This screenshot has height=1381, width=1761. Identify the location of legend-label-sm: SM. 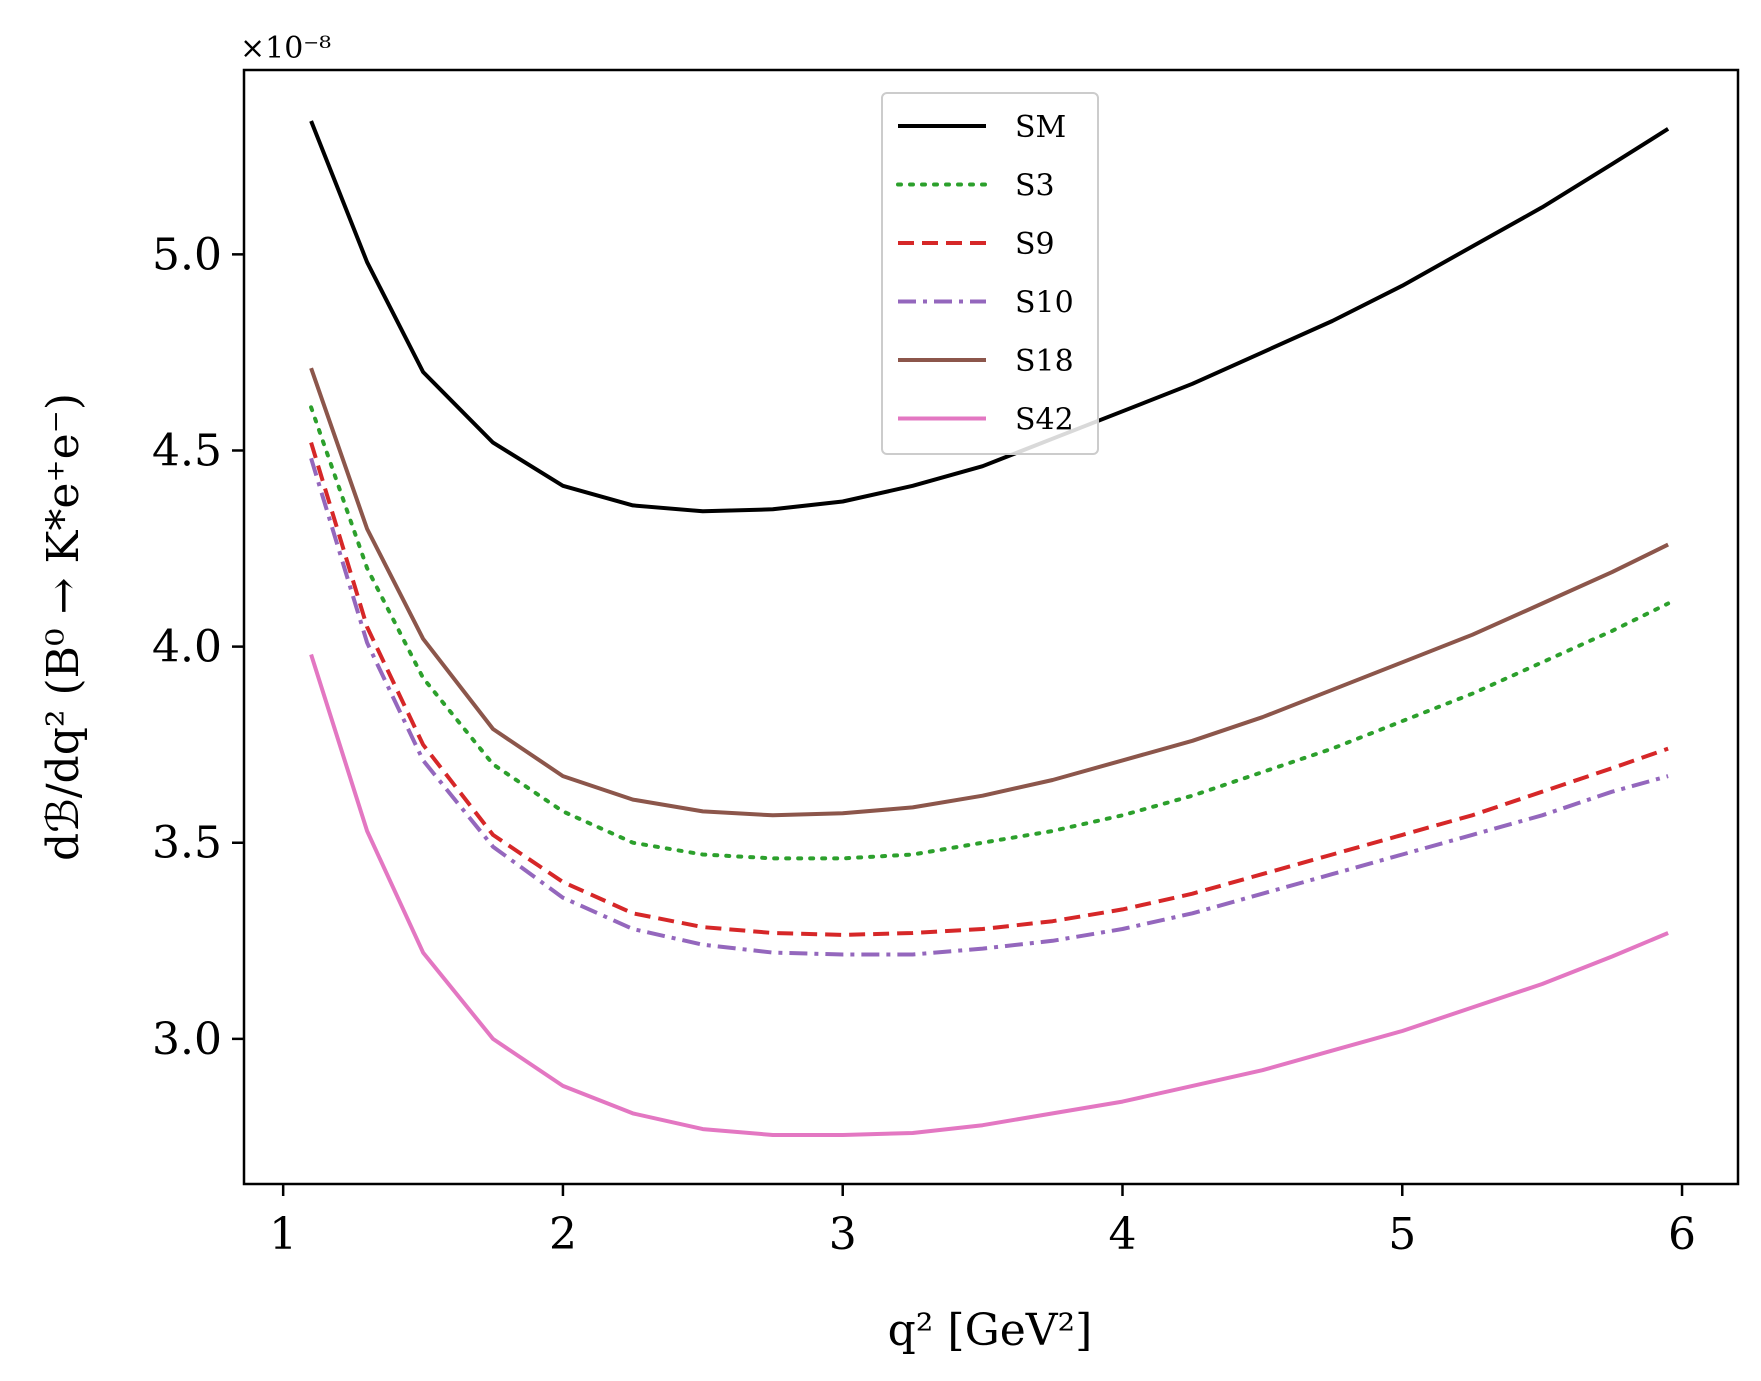
(1040, 127).